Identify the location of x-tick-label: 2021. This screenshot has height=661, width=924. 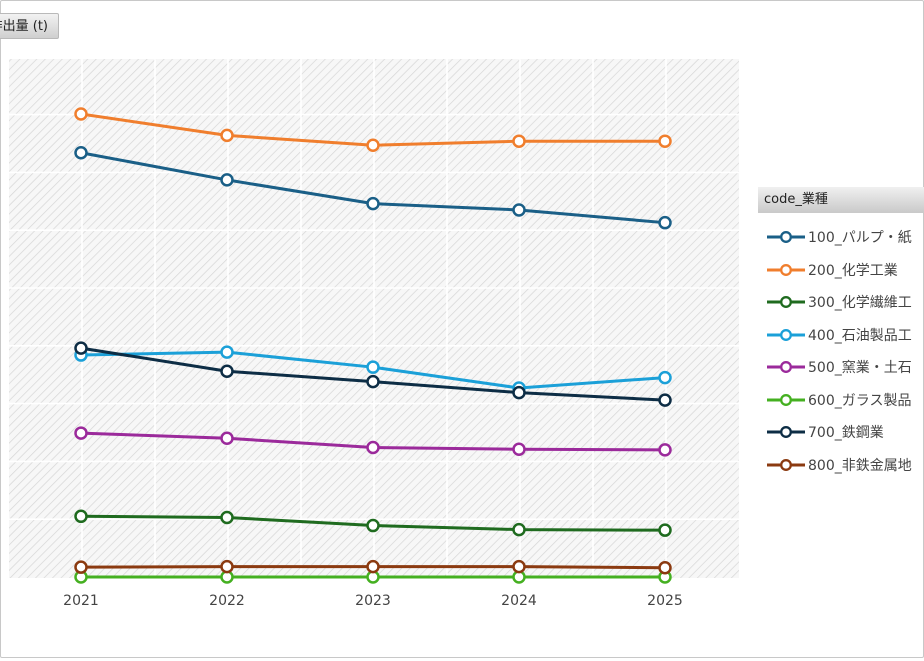
(81, 601).